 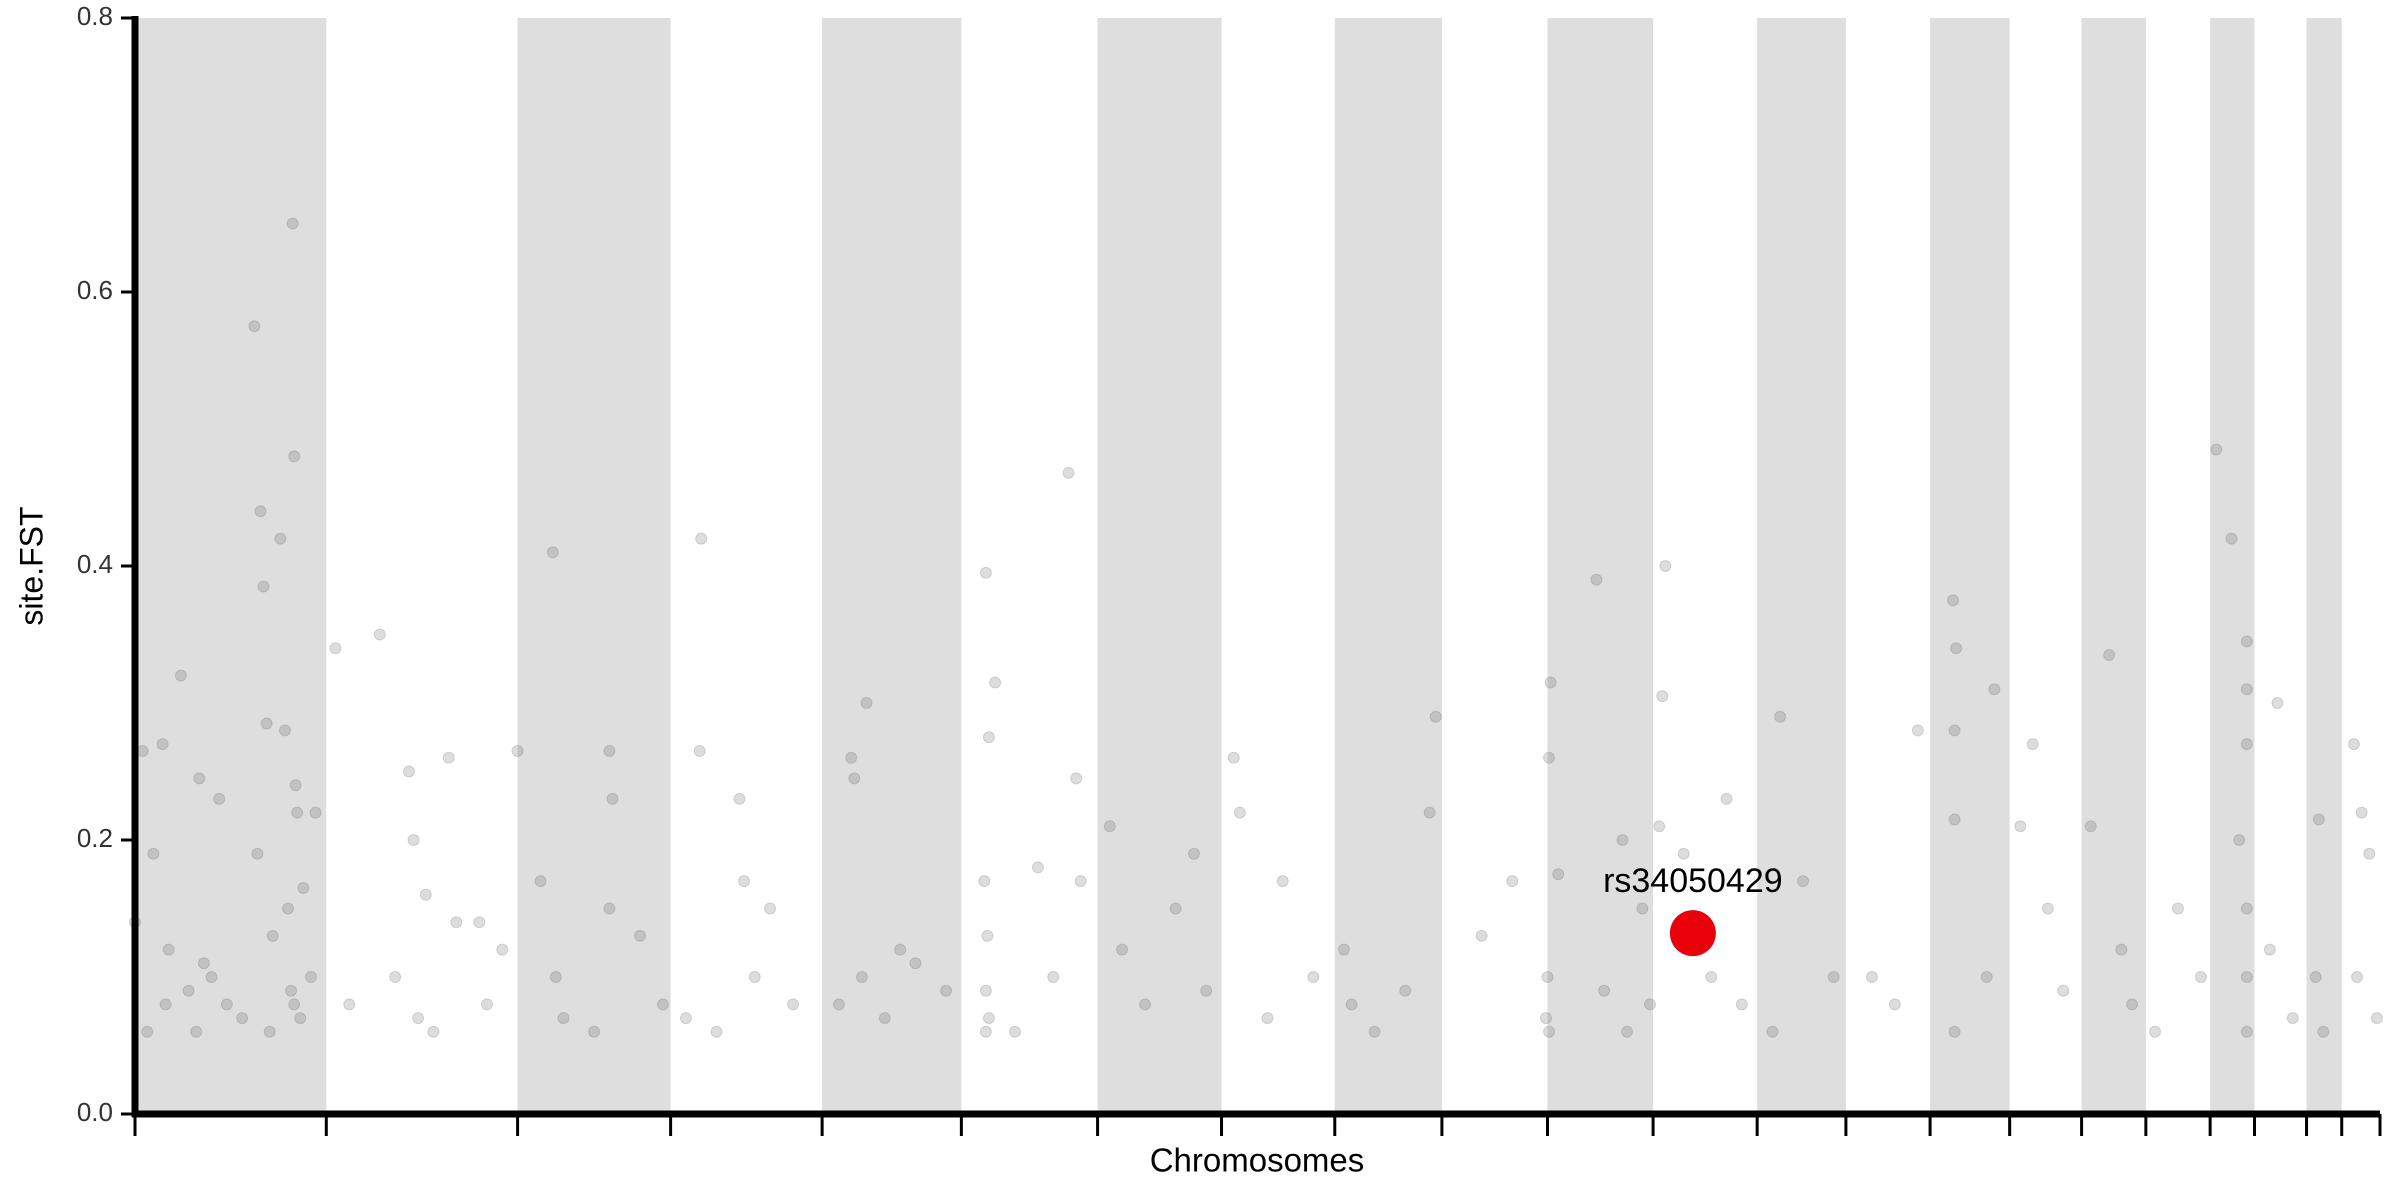 I want to click on y-tick-label: 0.8, so click(x=95, y=16).